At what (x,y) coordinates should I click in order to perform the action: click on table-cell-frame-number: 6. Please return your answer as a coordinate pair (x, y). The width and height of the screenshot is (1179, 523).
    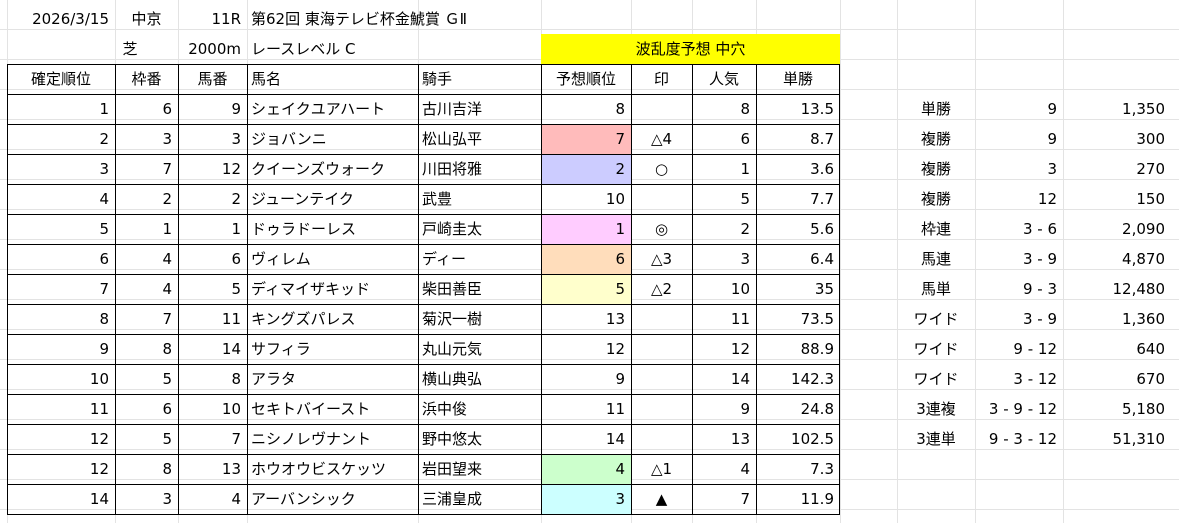
    Looking at the image, I should click on (167, 109).